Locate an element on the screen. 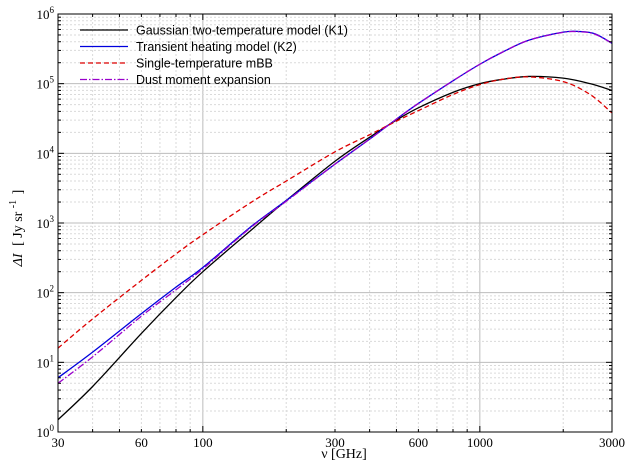 This screenshot has width=640, height=470. x-tick-label: 300 is located at coordinates (335, 442).